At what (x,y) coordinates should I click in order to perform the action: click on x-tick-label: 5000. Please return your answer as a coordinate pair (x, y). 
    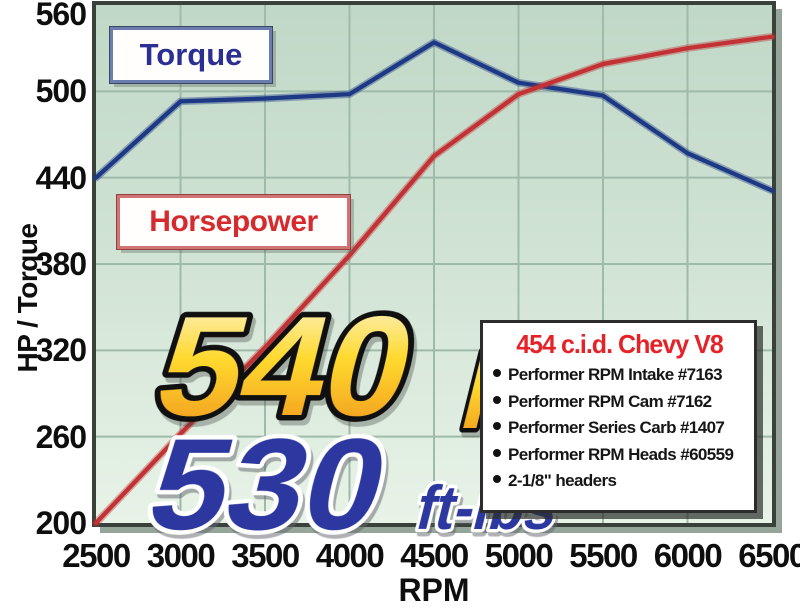
    Looking at the image, I should click on (519, 555).